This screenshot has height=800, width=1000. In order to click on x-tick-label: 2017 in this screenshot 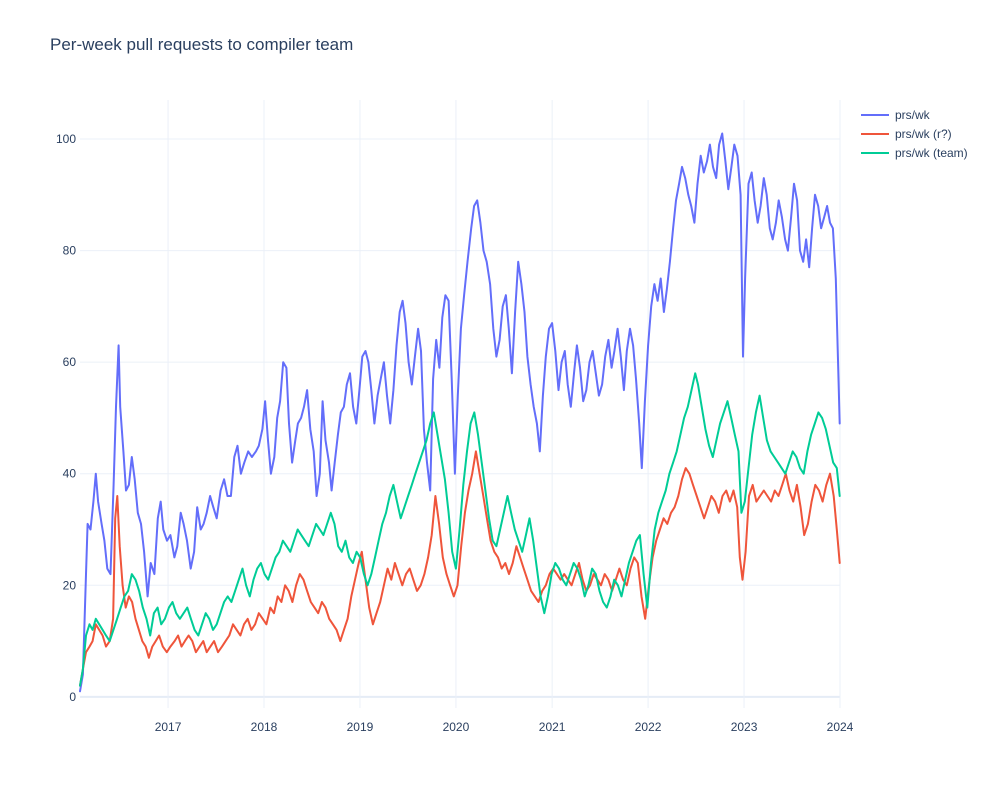, I will do `click(168, 727)`.